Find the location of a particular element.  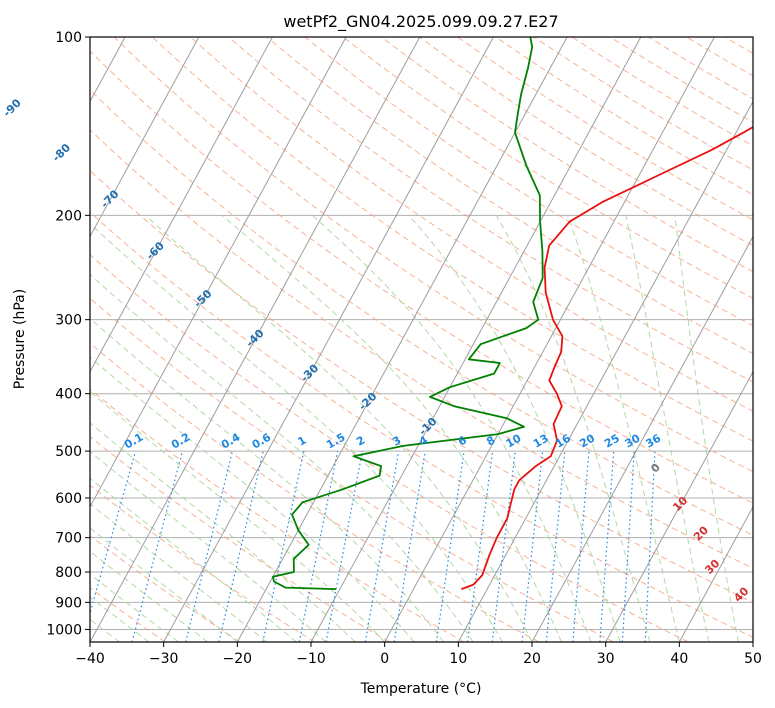

y-tick-label: 800 is located at coordinates (68, 573).